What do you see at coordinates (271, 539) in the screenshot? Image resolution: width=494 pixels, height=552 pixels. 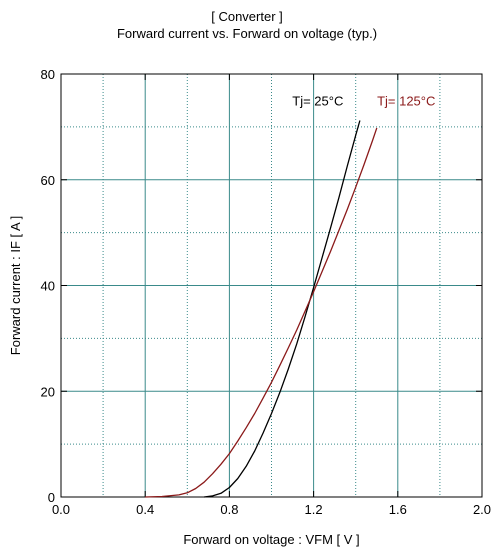 I see `x-axis-label: Forward on voltage : VFM [ V ]` at bounding box center [271, 539].